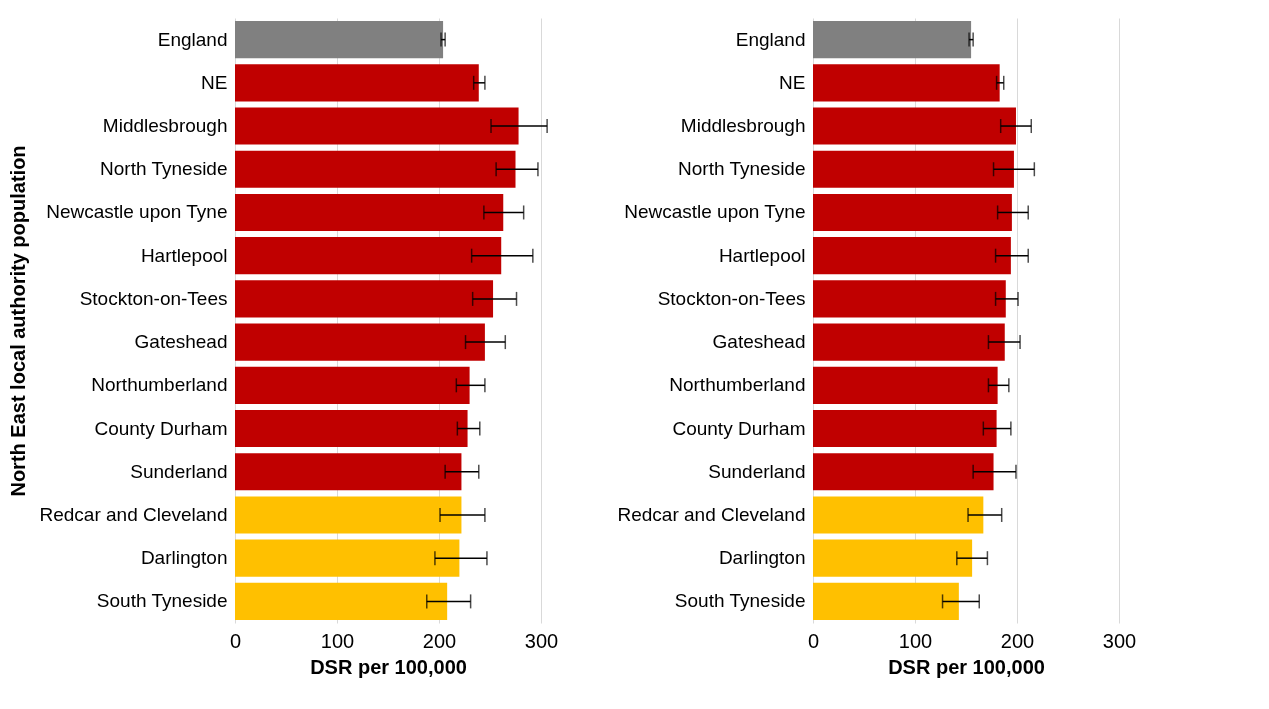  What do you see at coordinates (18, 321) in the screenshot?
I see `y-axis-title: North East local authority population` at bounding box center [18, 321].